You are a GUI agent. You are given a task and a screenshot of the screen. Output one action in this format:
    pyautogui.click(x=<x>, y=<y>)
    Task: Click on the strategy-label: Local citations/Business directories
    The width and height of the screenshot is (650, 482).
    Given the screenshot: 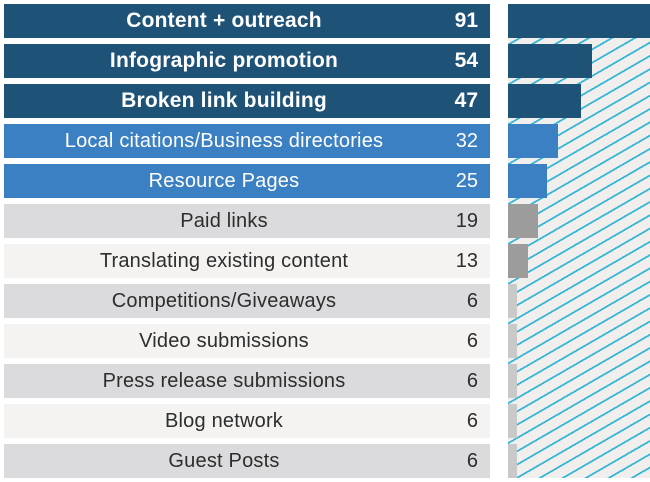 What is the action you would take?
    pyautogui.click(x=224, y=141)
    